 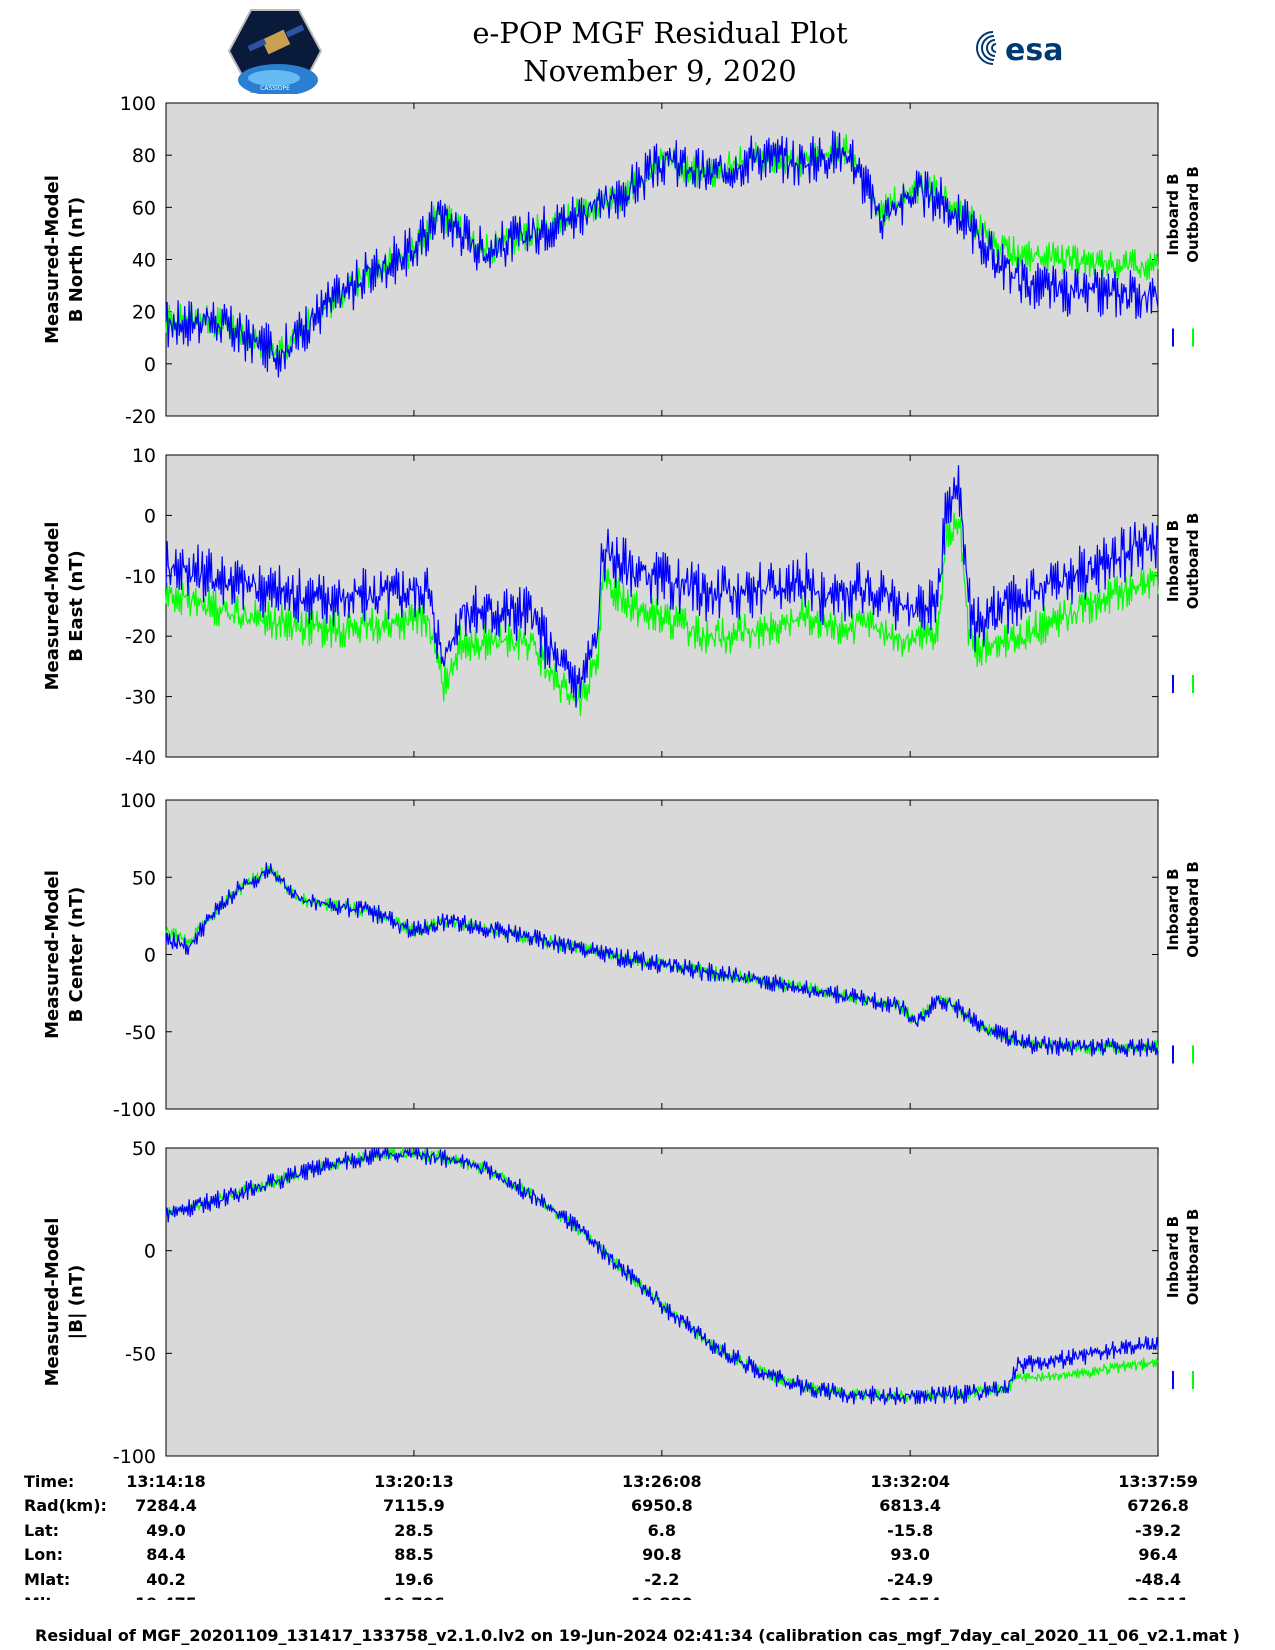 I want to click on ephemeris-row-label-lon: Lon:, so click(x=43, y=1554).